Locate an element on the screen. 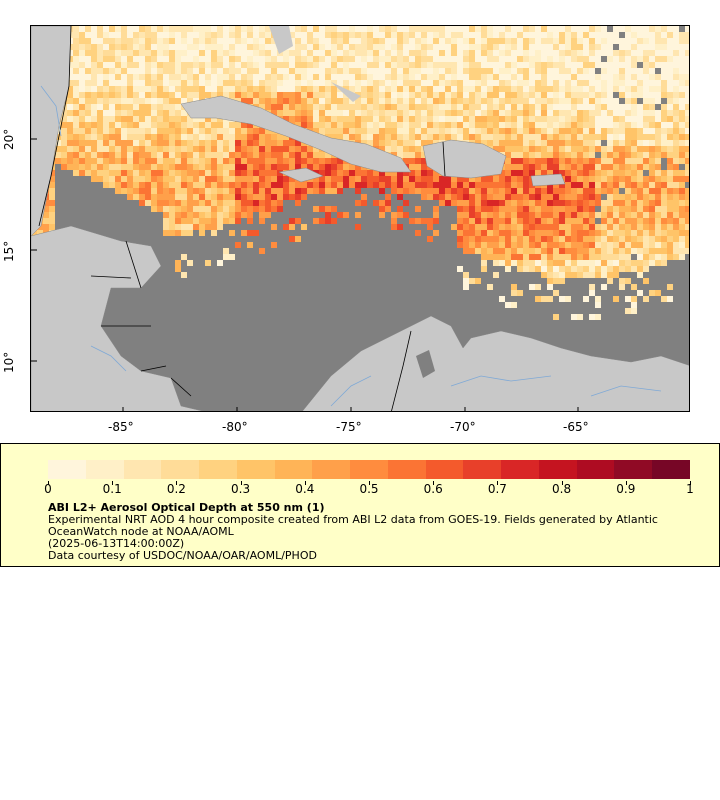 Image resolution: width=720 pixels, height=800 pixels. colorbar-tick-label: 0.9 is located at coordinates (626, 489).